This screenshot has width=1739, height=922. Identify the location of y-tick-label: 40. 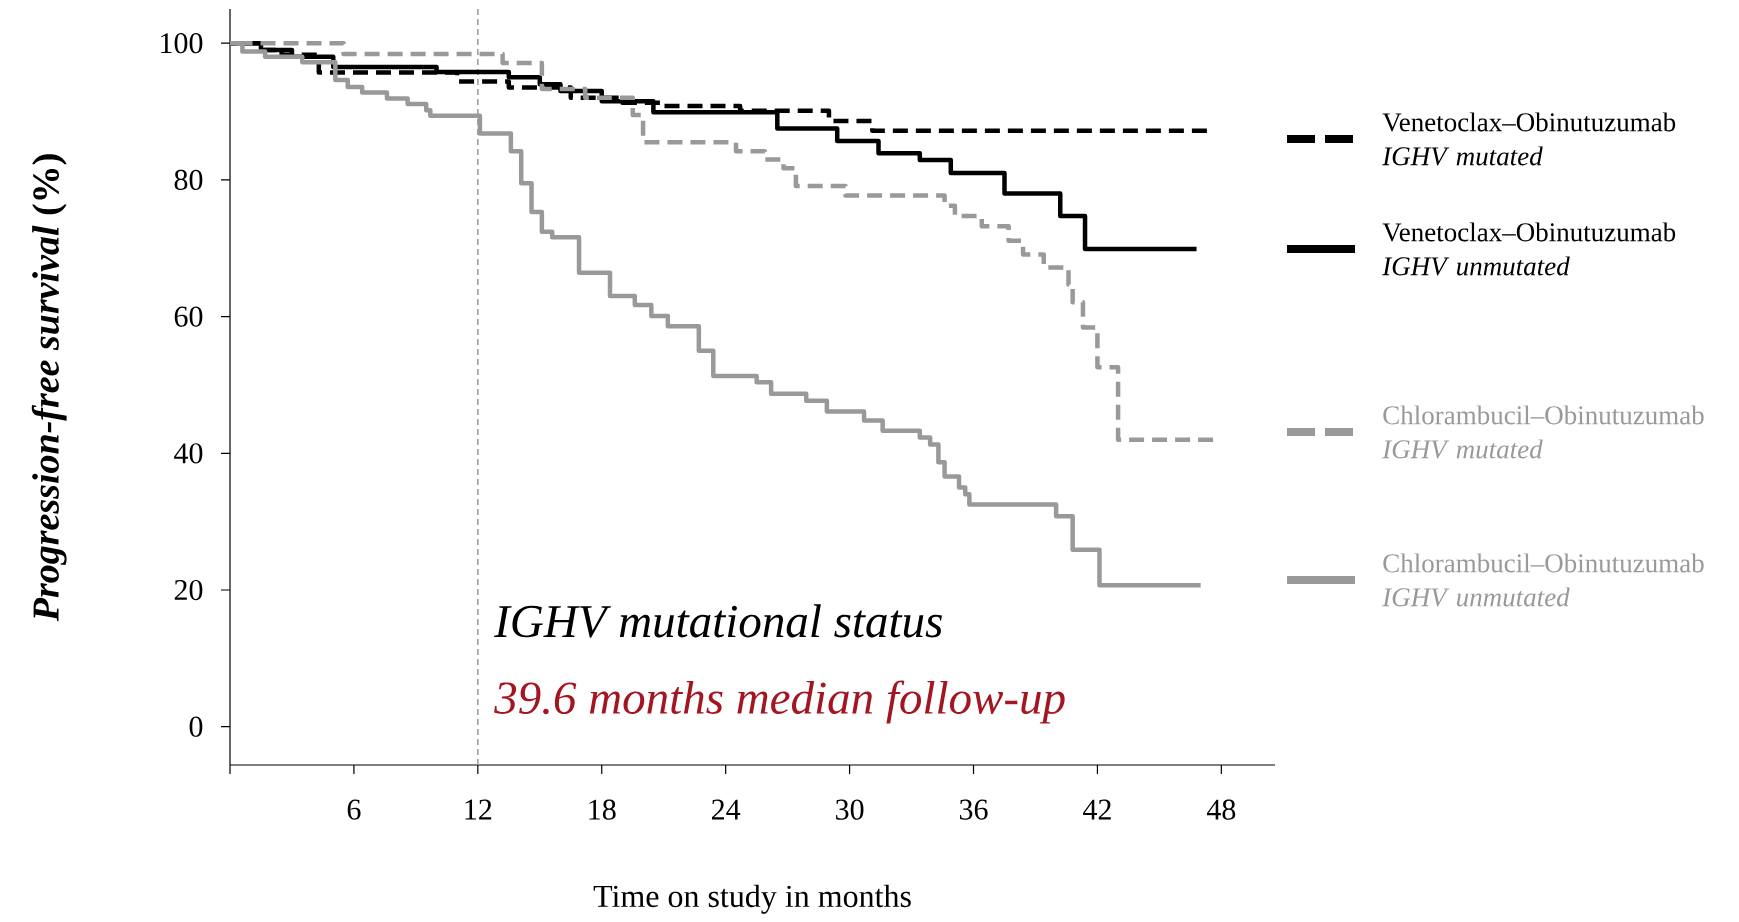
(188, 453).